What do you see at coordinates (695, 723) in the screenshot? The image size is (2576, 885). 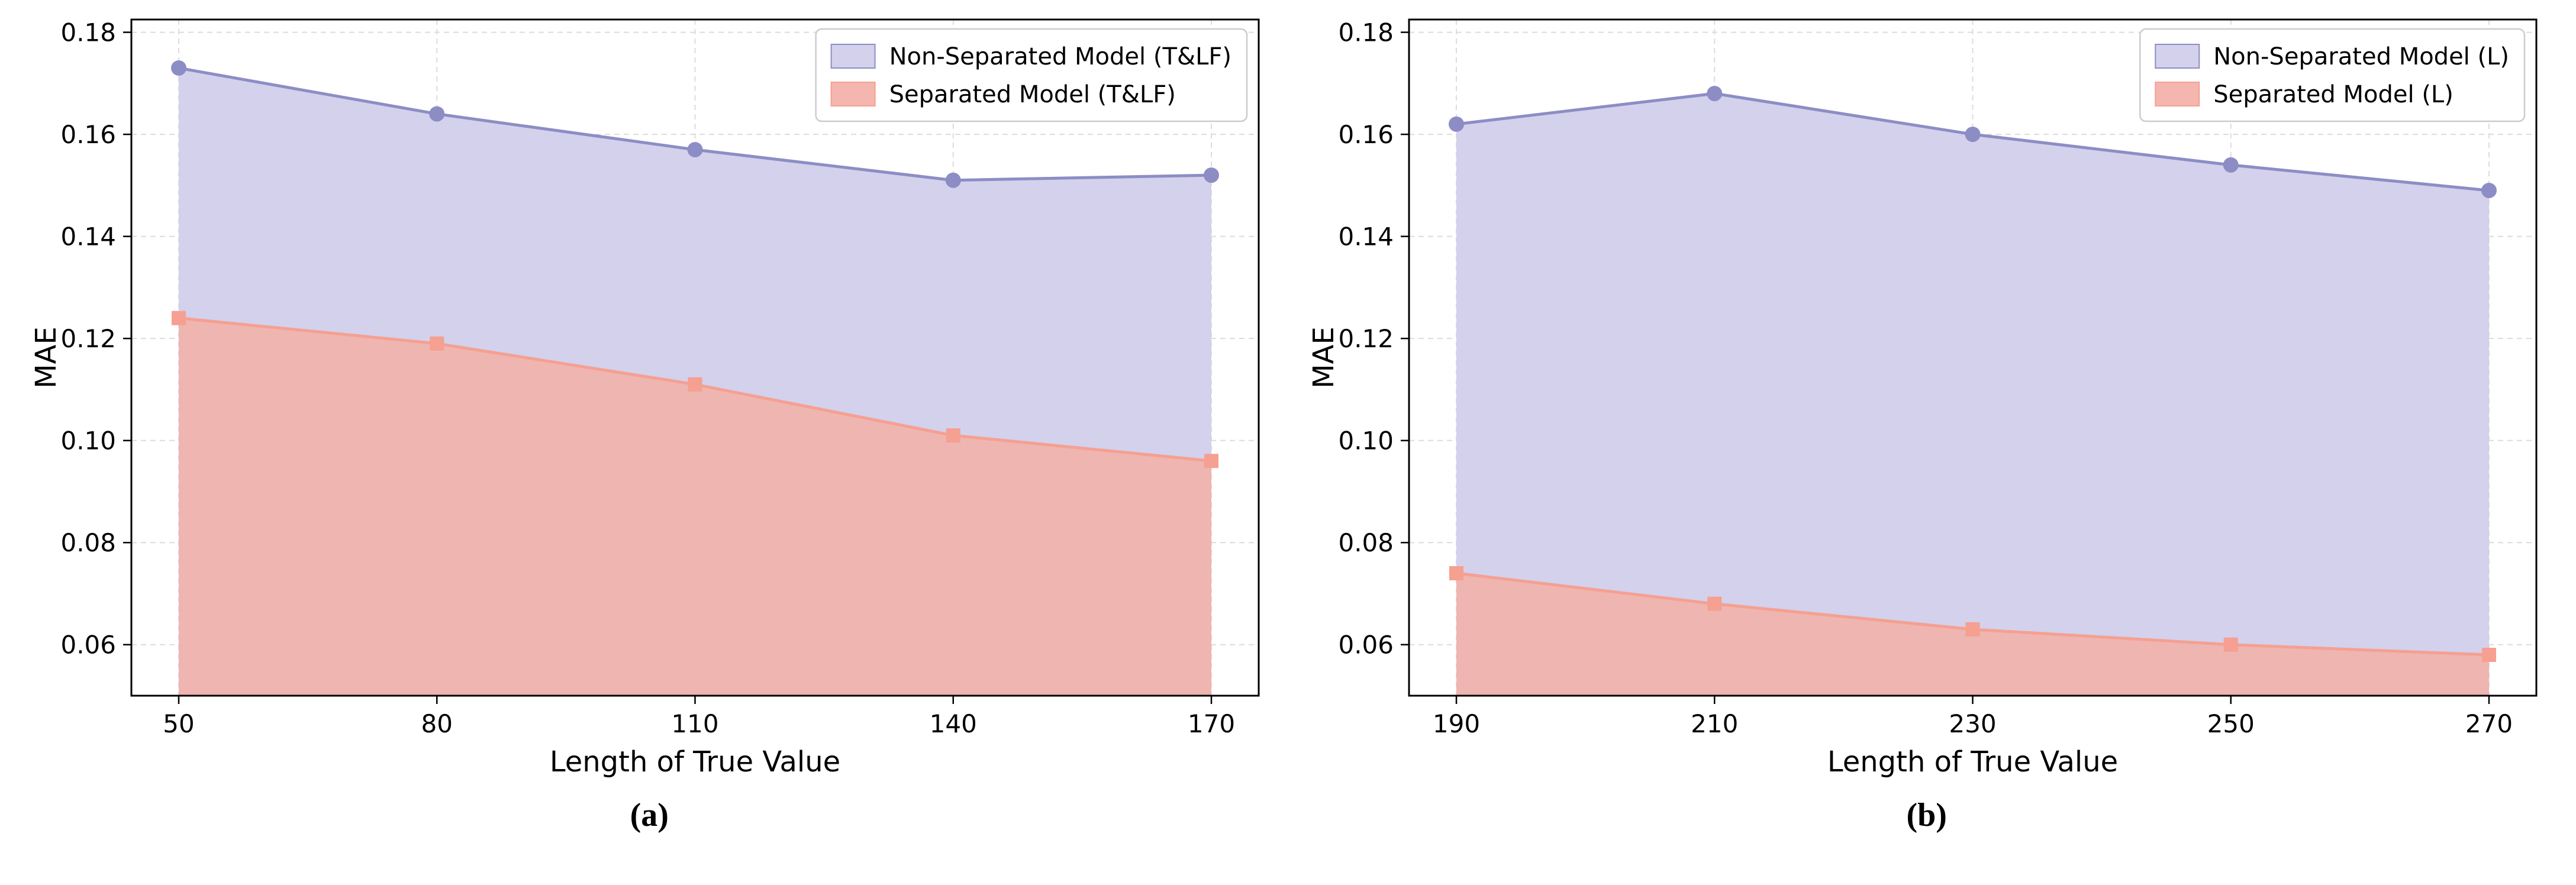 I see `x-tick-label: 110` at bounding box center [695, 723].